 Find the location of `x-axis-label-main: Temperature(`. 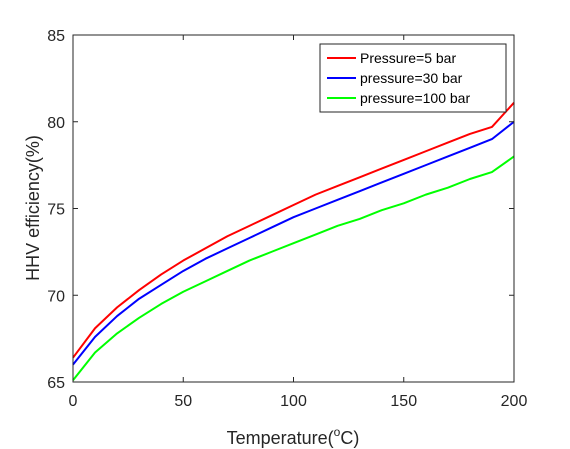

x-axis-label-main: Temperature( is located at coordinates (280, 438).